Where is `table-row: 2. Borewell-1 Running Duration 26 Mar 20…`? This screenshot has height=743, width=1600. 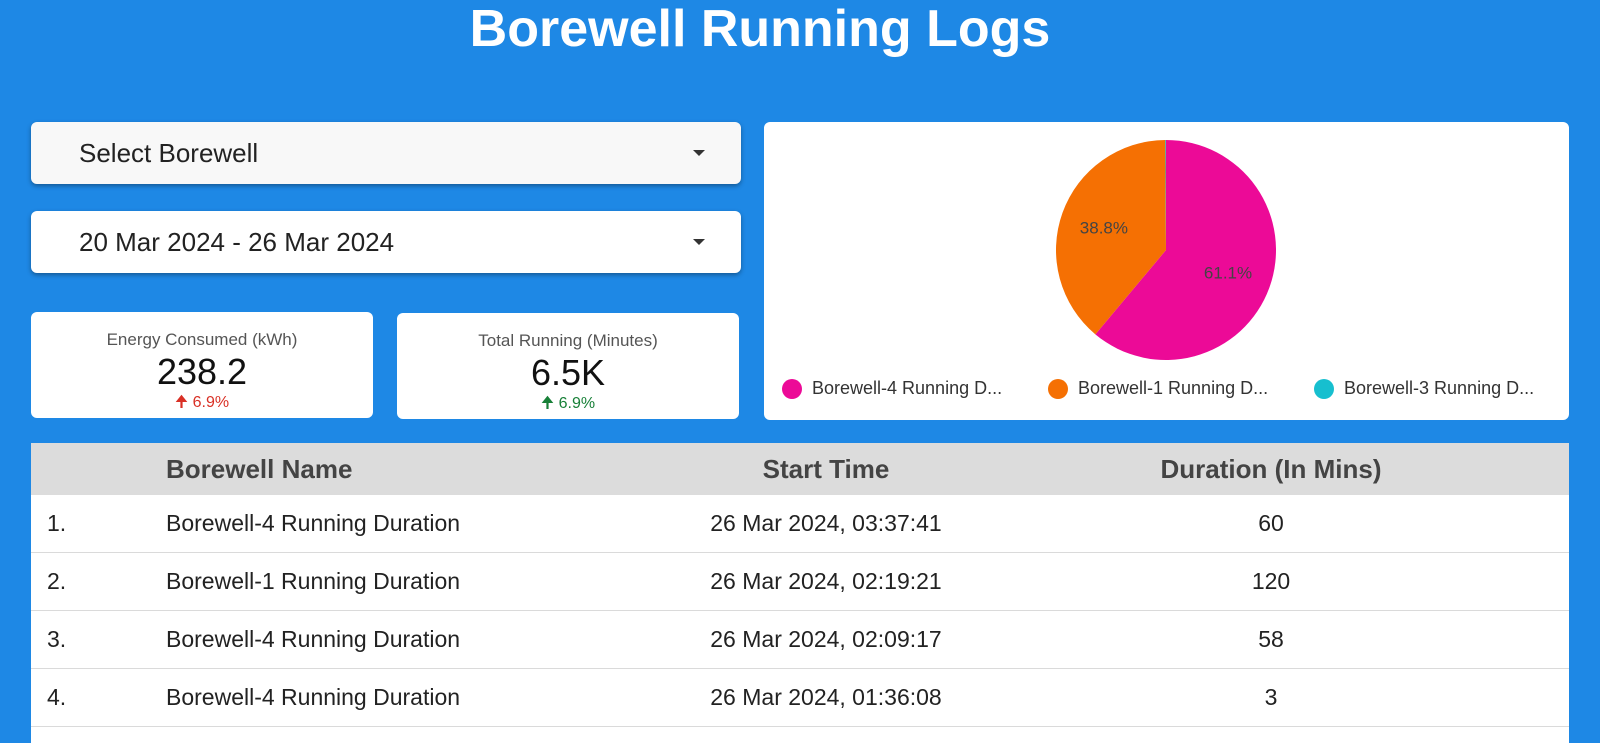 table-row: 2. Borewell-1 Running Duration 26 Mar 20… is located at coordinates (800, 582).